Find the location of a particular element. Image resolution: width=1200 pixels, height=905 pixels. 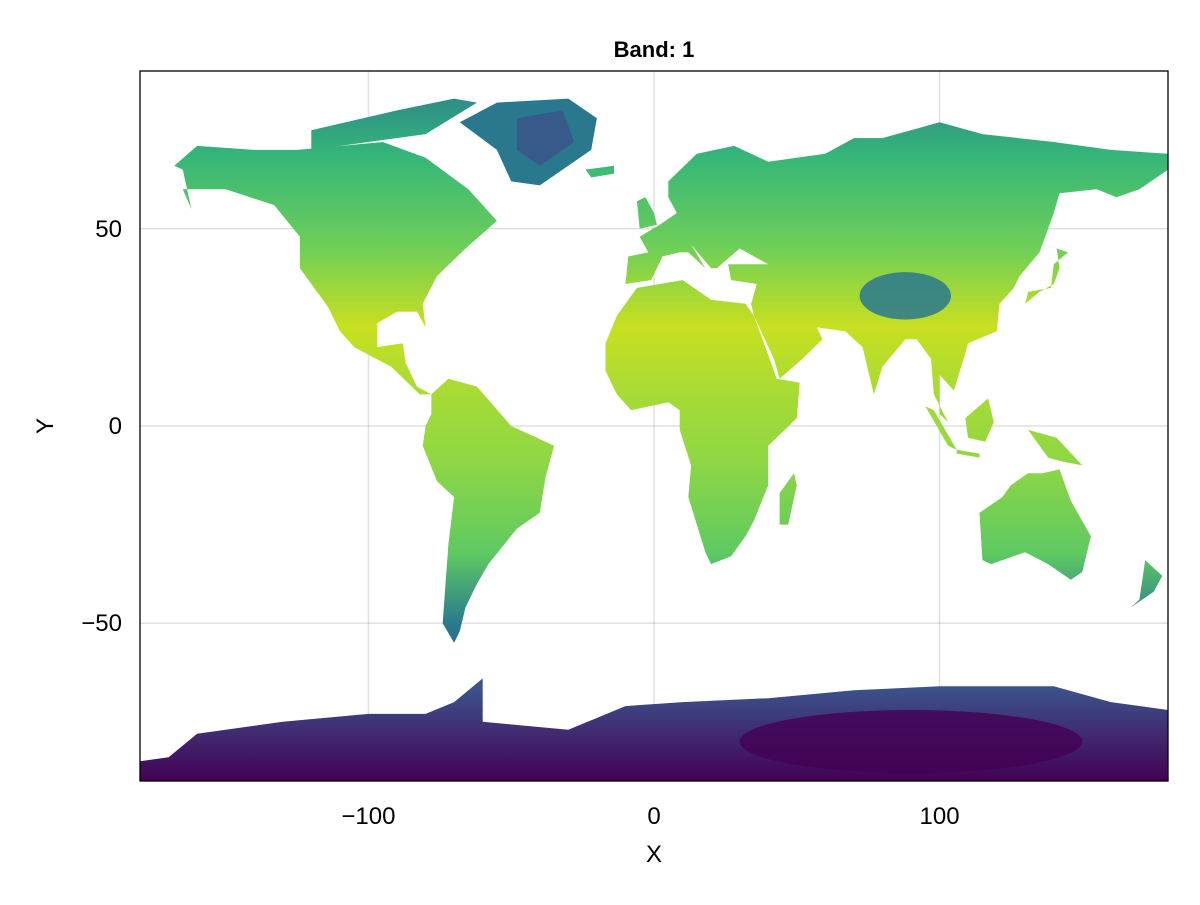

landmass-britain is located at coordinates (646, 213).